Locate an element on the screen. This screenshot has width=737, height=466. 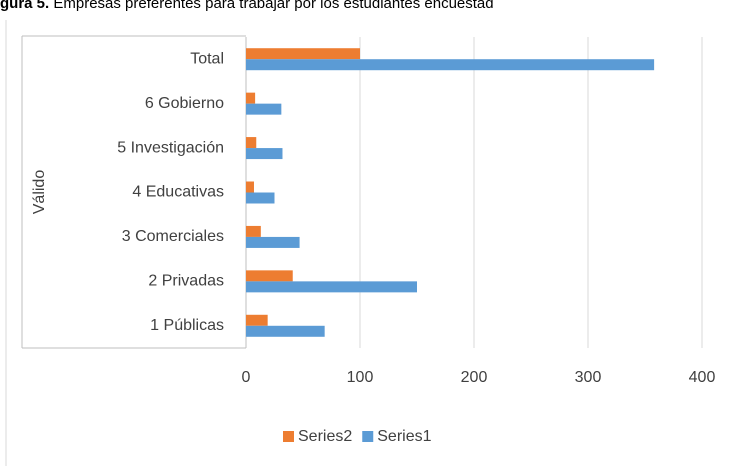
legend-label: Series2 is located at coordinates (325, 436).